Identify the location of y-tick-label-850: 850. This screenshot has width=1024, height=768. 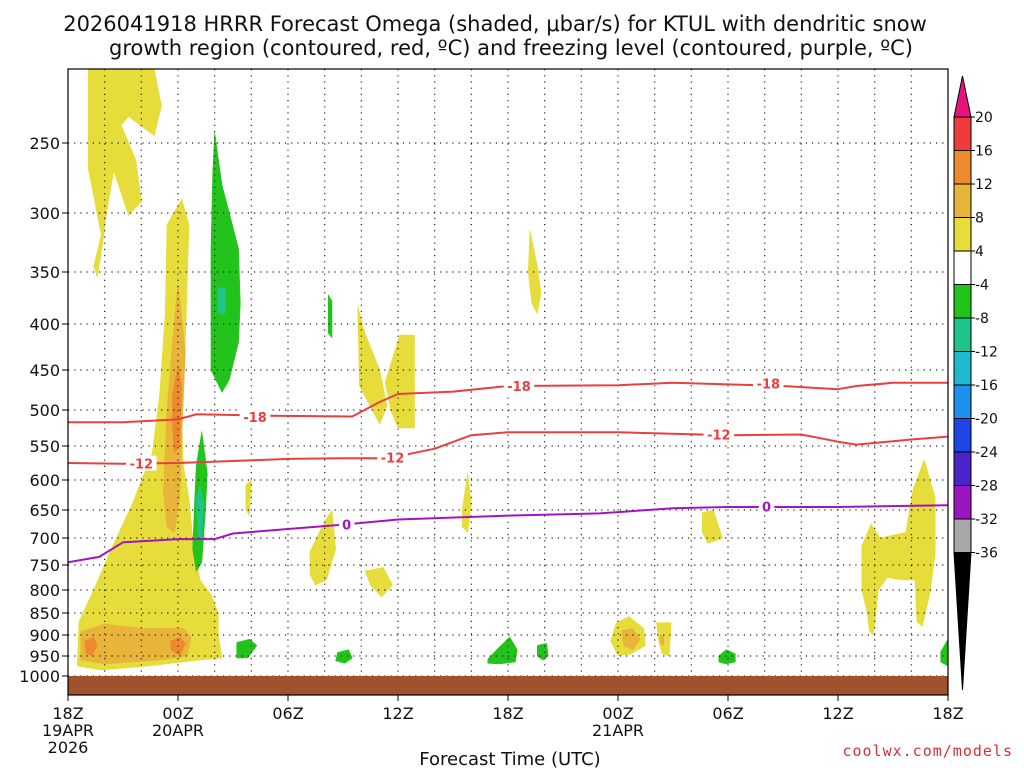
(44, 613).